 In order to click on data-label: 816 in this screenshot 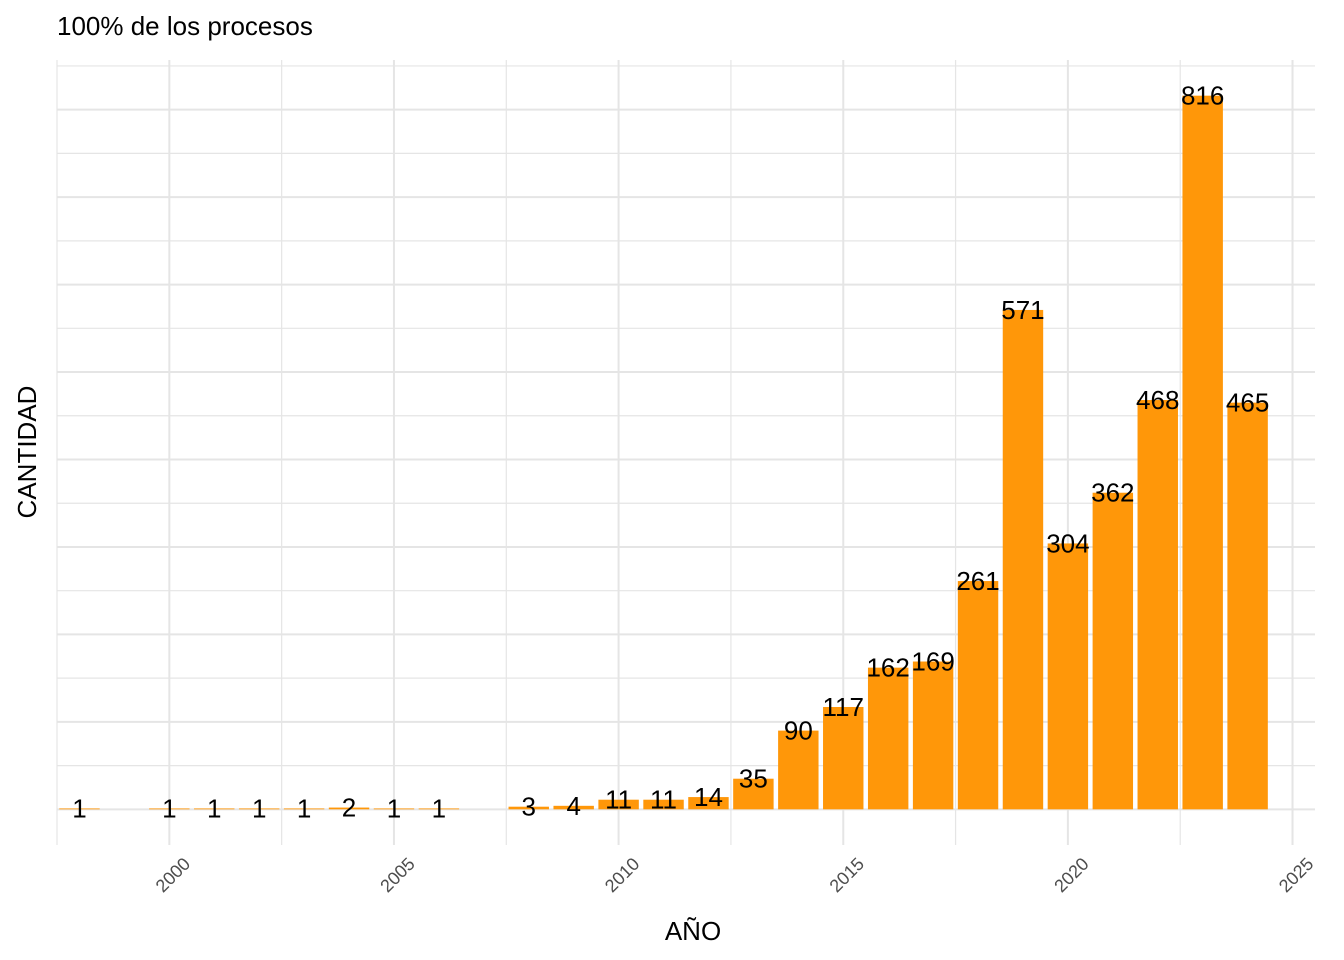, I will do `click(1202, 96)`.